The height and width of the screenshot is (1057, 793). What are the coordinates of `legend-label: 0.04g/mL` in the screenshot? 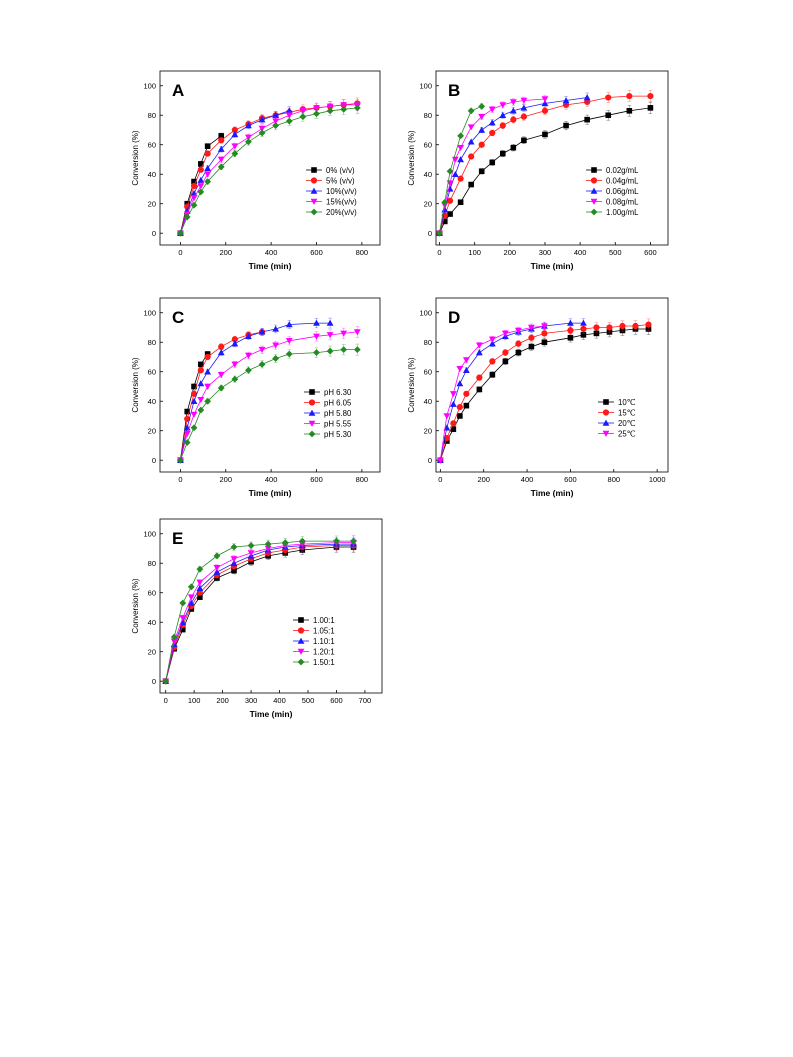 It's located at (622, 181).